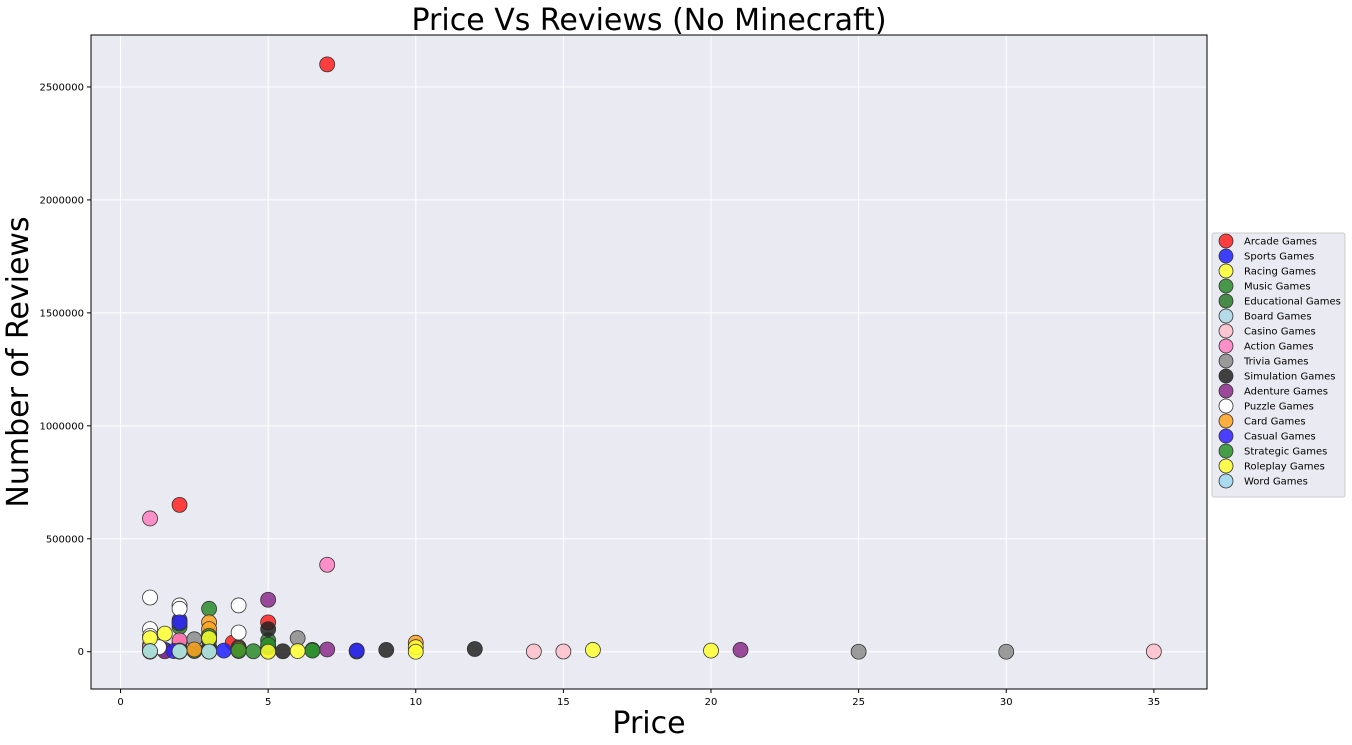  I want to click on y-tick-label: 1500000, so click(61, 313).